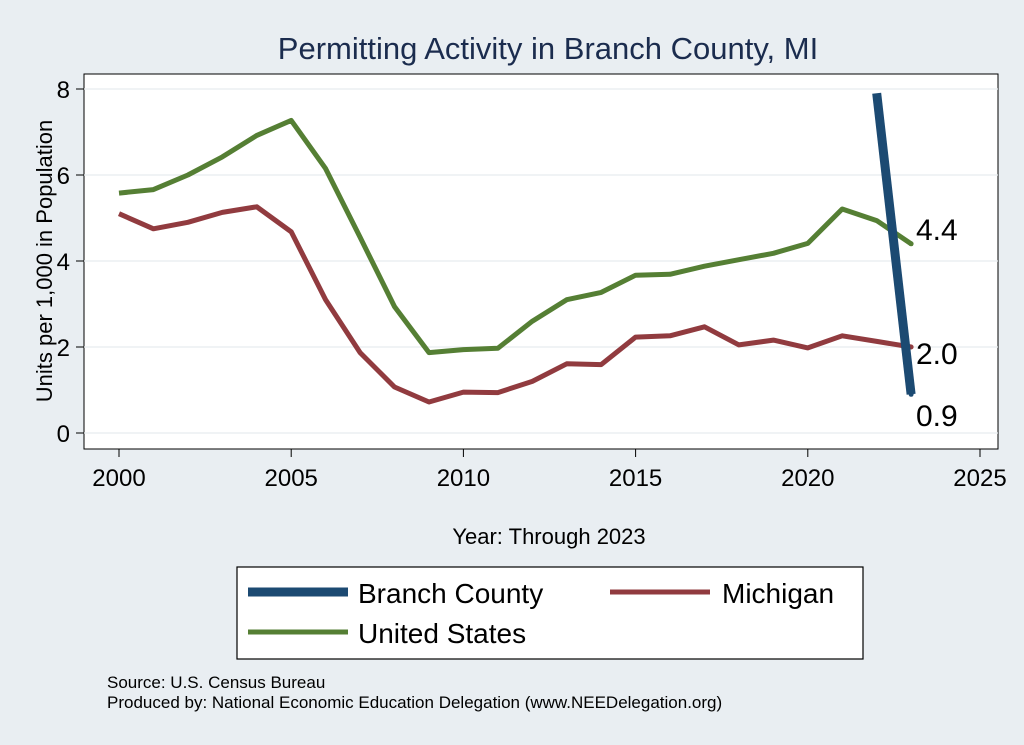 Image resolution: width=1024 pixels, height=745 pixels. Describe the element at coordinates (937, 230) in the screenshot. I see `end-label-united-states: 4.4` at that location.